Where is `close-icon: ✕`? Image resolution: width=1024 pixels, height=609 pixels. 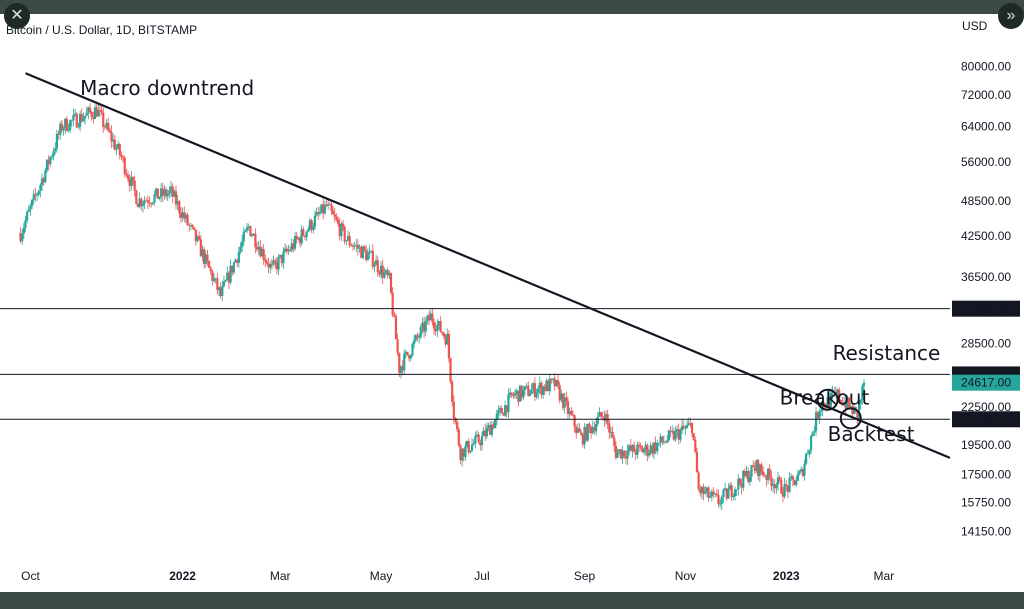
close-icon: ✕ is located at coordinates (17, 16).